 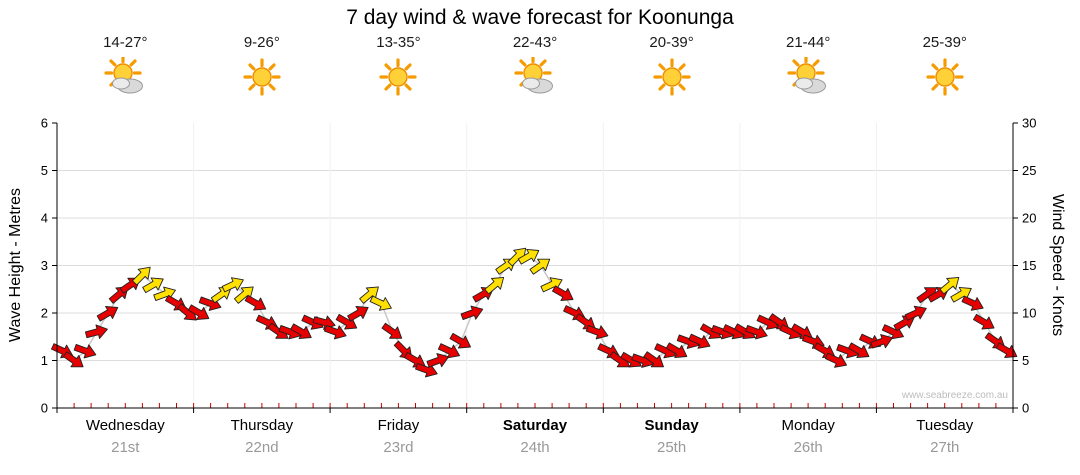 I want to click on day-name: Wednesday, so click(x=125, y=425).